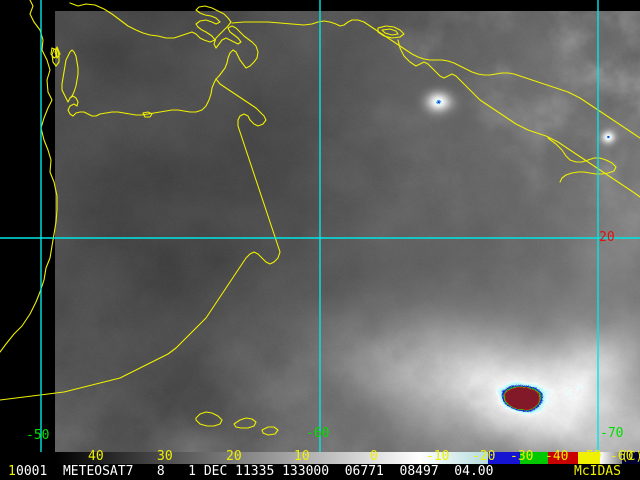  What do you see at coordinates (612, 433) in the screenshot?
I see `longitude-label-minus-70: -70` at bounding box center [612, 433].